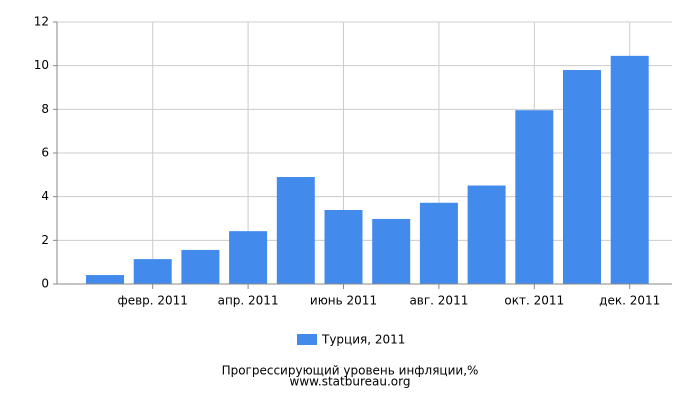 This screenshot has height=404, width=700. What do you see at coordinates (45, 153) in the screenshot?
I see `y-tick-label: 6` at bounding box center [45, 153].